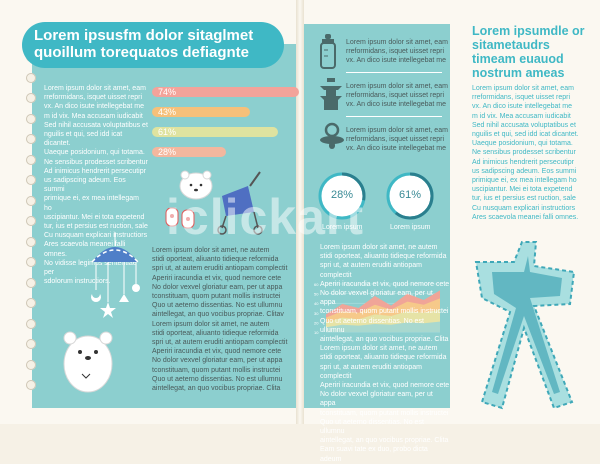 The height and width of the screenshot is (464, 600). Describe the element at coordinates (328, 54) in the screenshot. I see `baby-bottle-icon` at that location.